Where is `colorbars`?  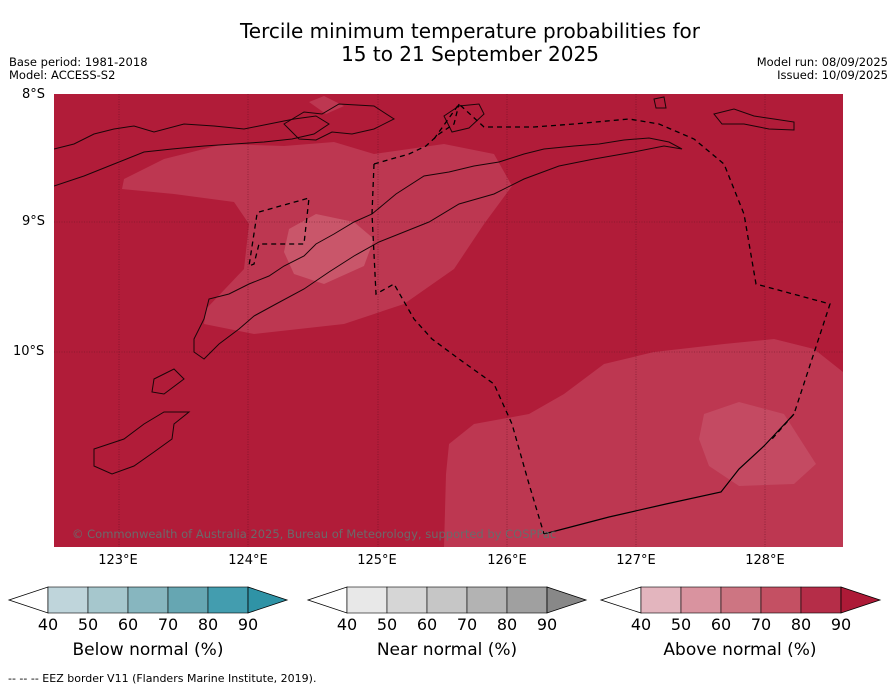
colorbars is located at coordinates (444, 600).